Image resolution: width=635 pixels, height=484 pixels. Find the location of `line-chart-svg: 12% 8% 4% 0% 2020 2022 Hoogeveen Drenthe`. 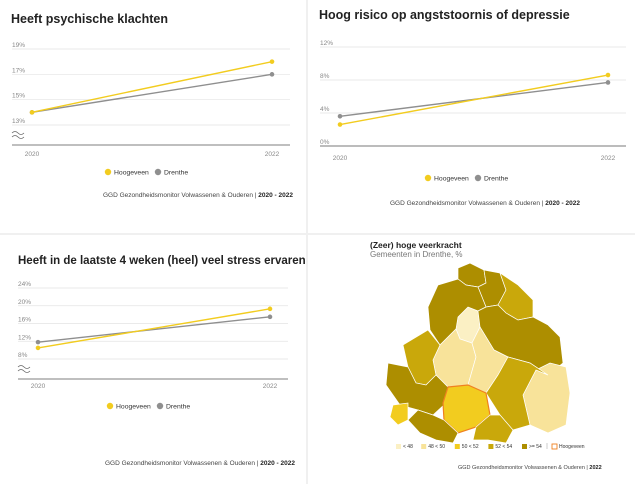

line-chart-svg: 12% 8% 4% 0% 2020 2022 Hoogeveen Drenthe is located at coordinates (473, 111).